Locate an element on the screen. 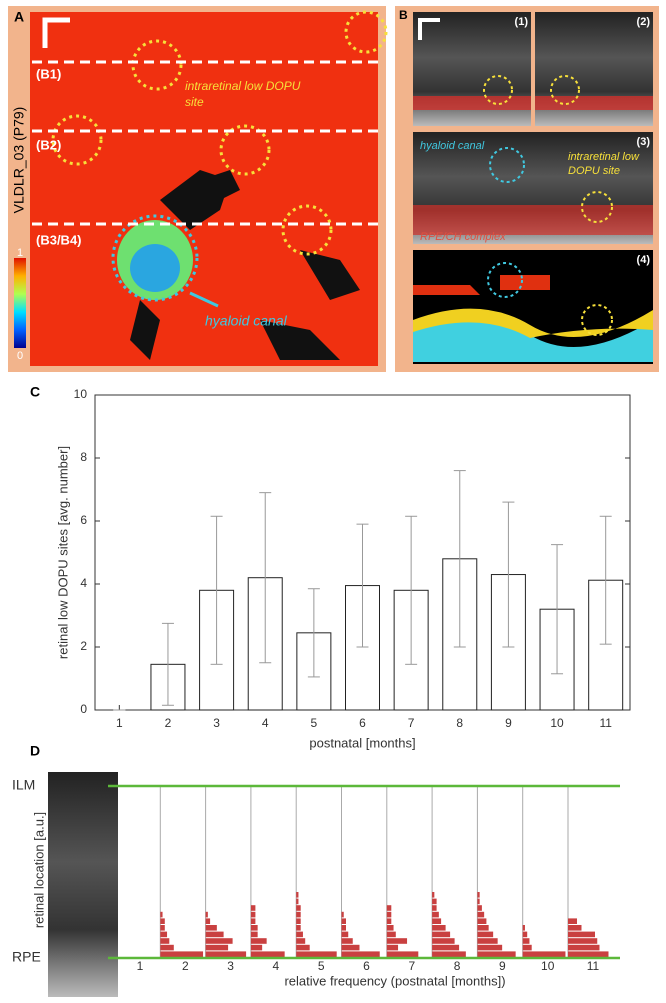 This screenshot has height=1003, width=666. x-tick-label: 8 is located at coordinates (459, 723).